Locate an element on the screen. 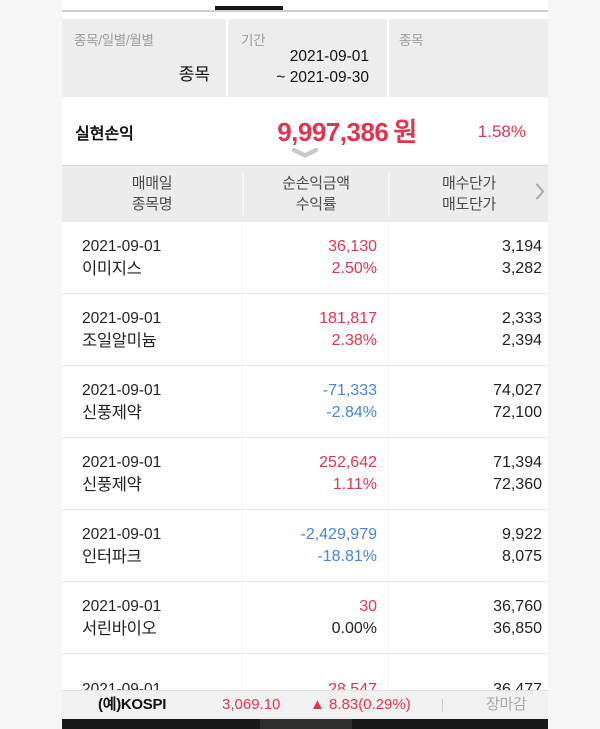  header-trade-date-stock: 매매일 종목명 is located at coordinates (152, 194).